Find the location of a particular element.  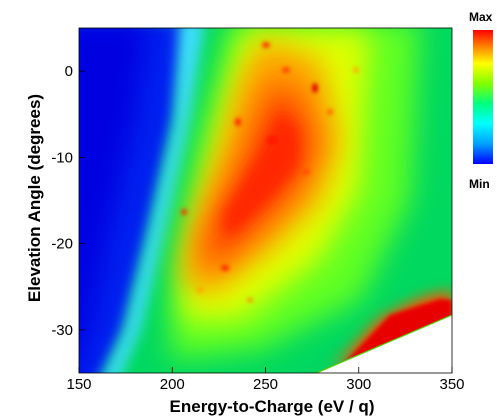

x-tick-label: 200 is located at coordinates (172, 384).